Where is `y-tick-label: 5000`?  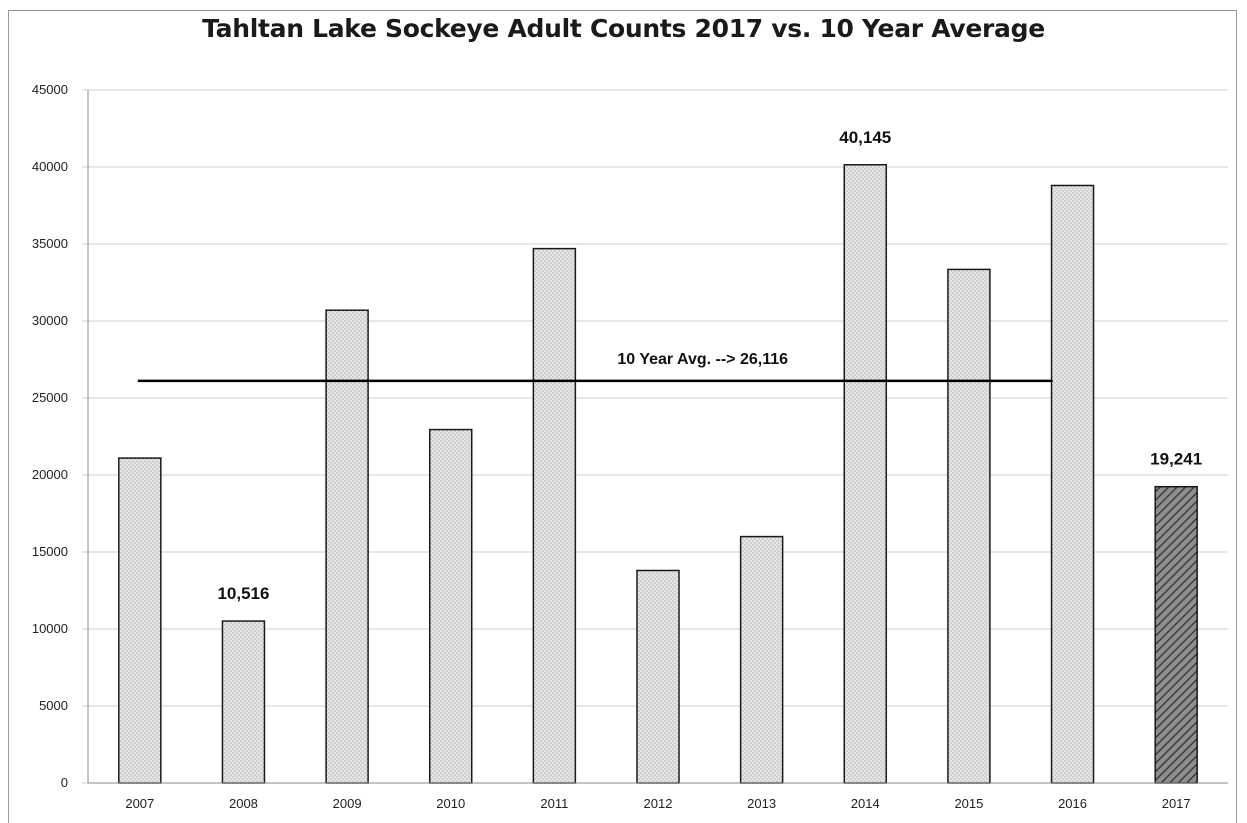
y-tick-label: 5000 is located at coordinates (53, 705).